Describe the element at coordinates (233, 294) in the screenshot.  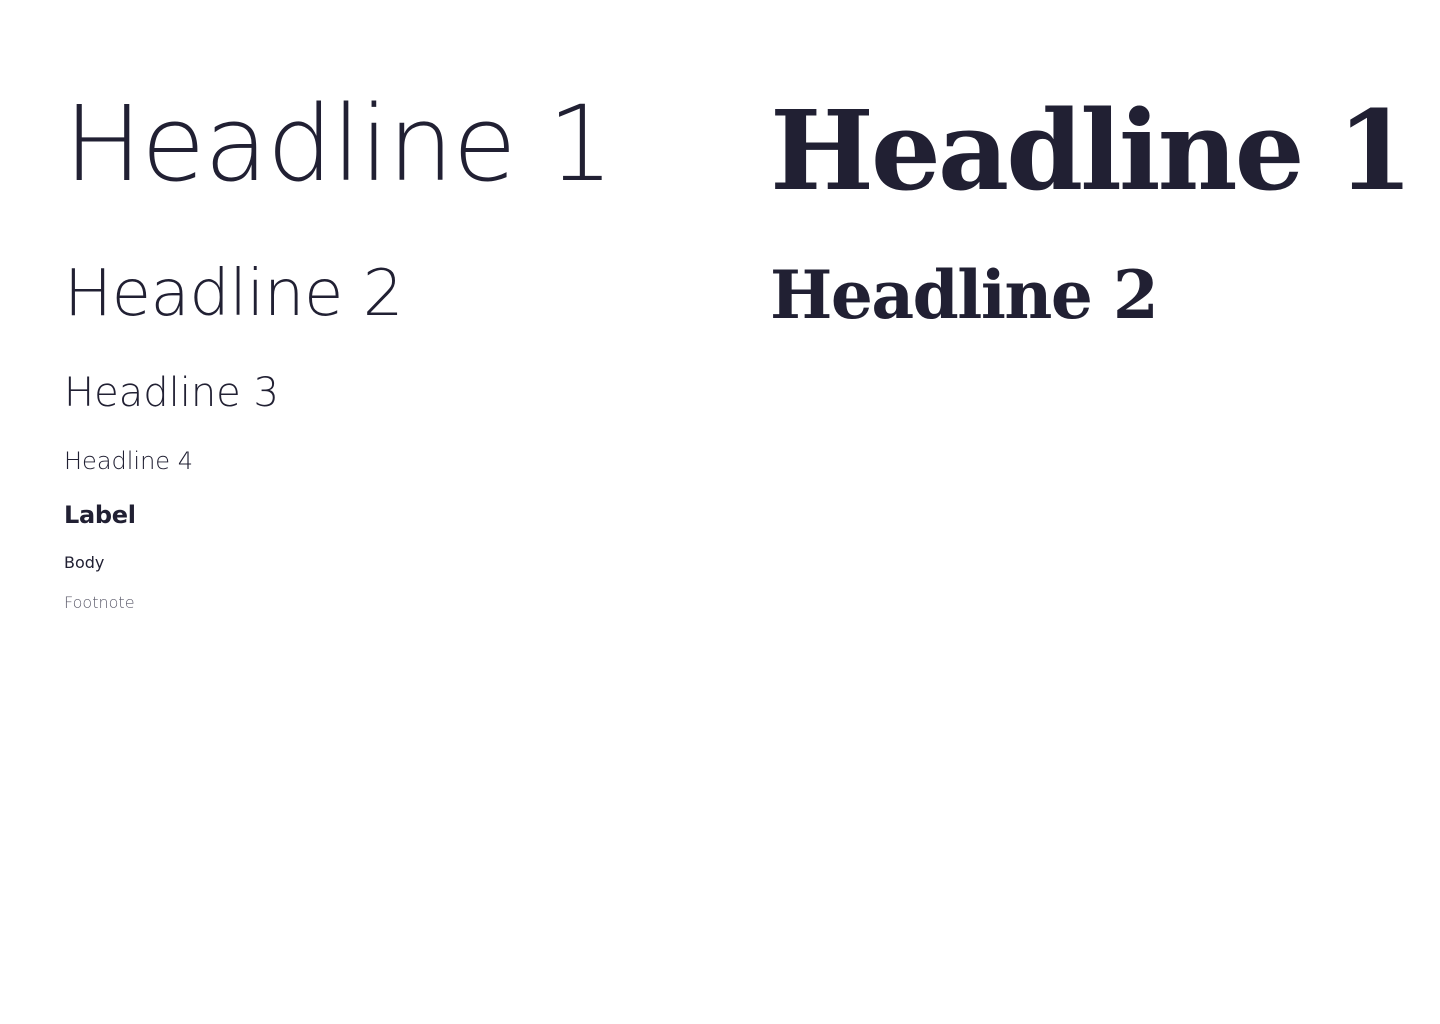
I see `sans-headline-2: Headline 2` at that location.